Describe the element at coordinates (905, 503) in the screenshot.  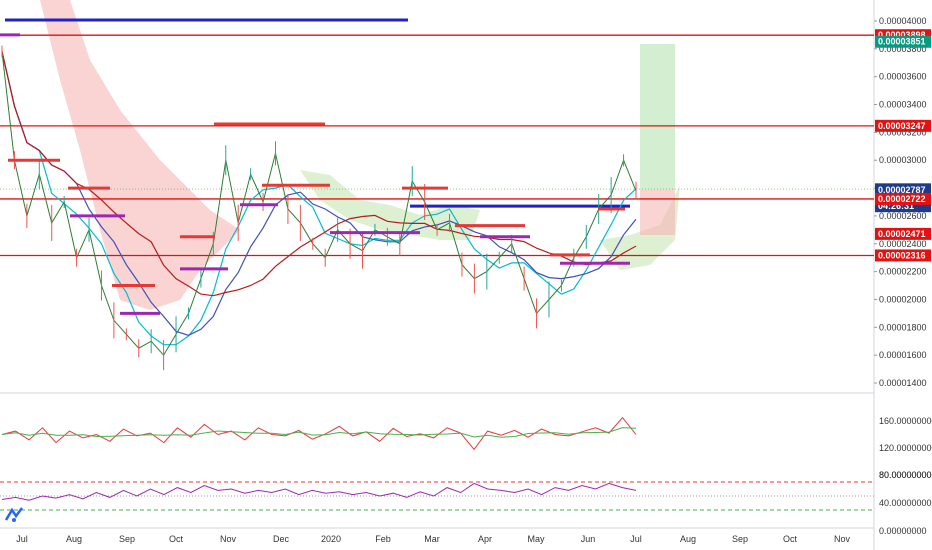
I see `indicator2-tick-label: 40.00000000` at that location.